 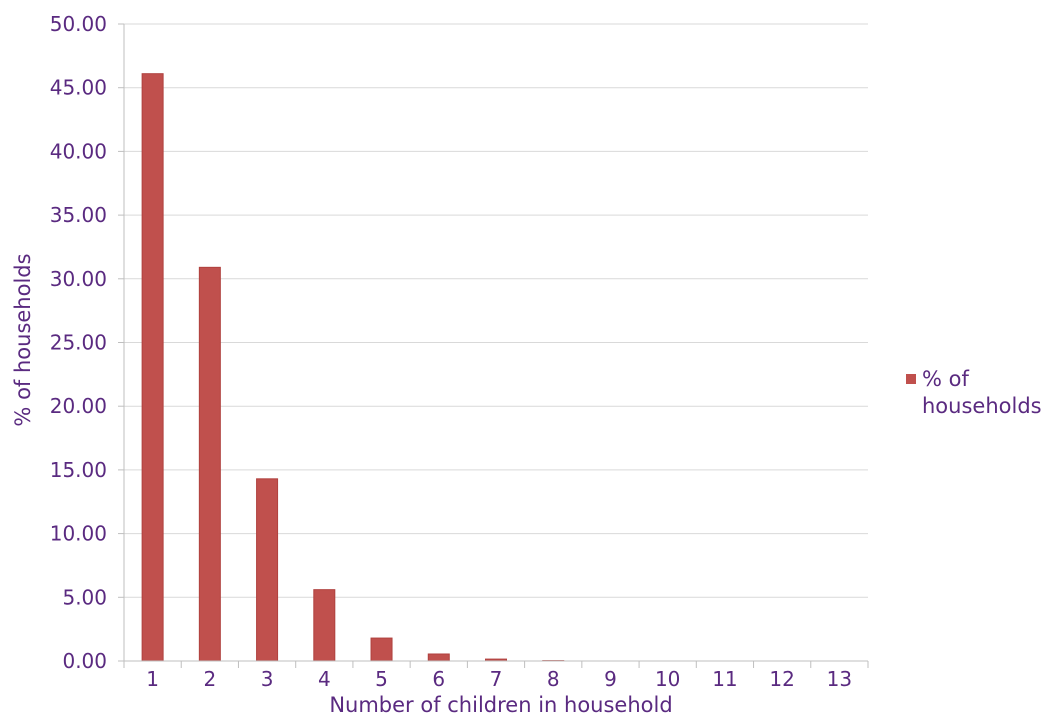 I want to click on y-tick-label: 0.00, so click(x=84, y=661).